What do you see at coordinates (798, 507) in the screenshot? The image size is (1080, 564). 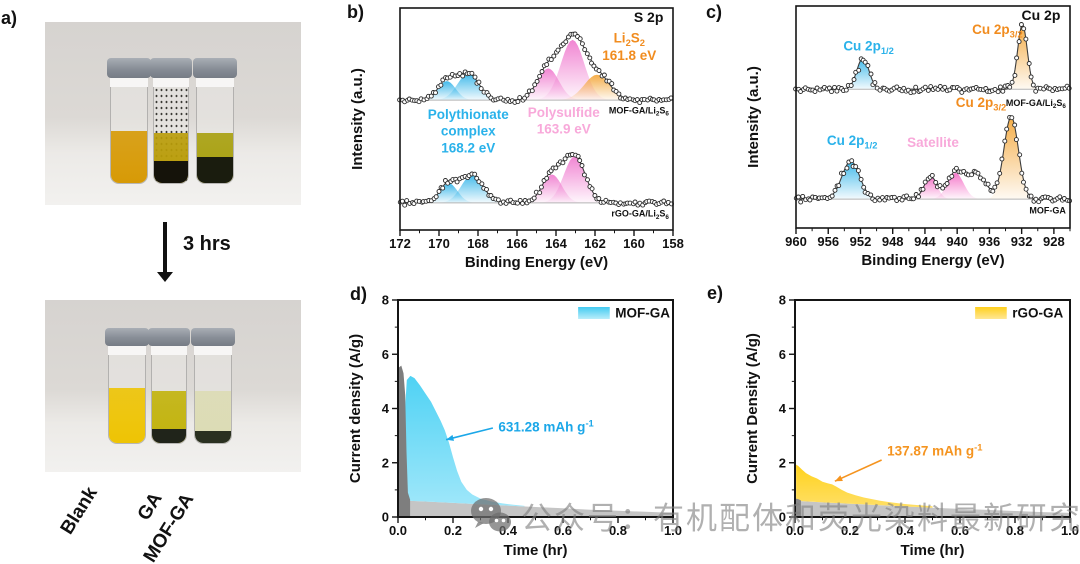 I see `series-initial-spike` at bounding box center [798, 507].